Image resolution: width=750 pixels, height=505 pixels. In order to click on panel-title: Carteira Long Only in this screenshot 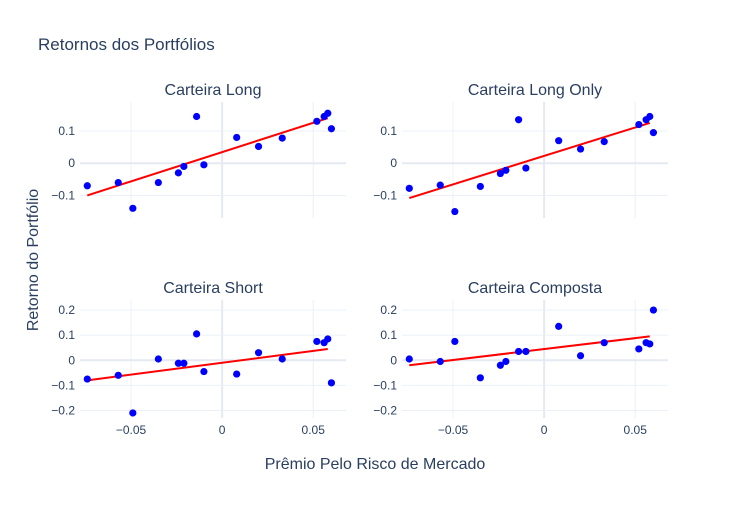, I will do `click(535, 90)`.